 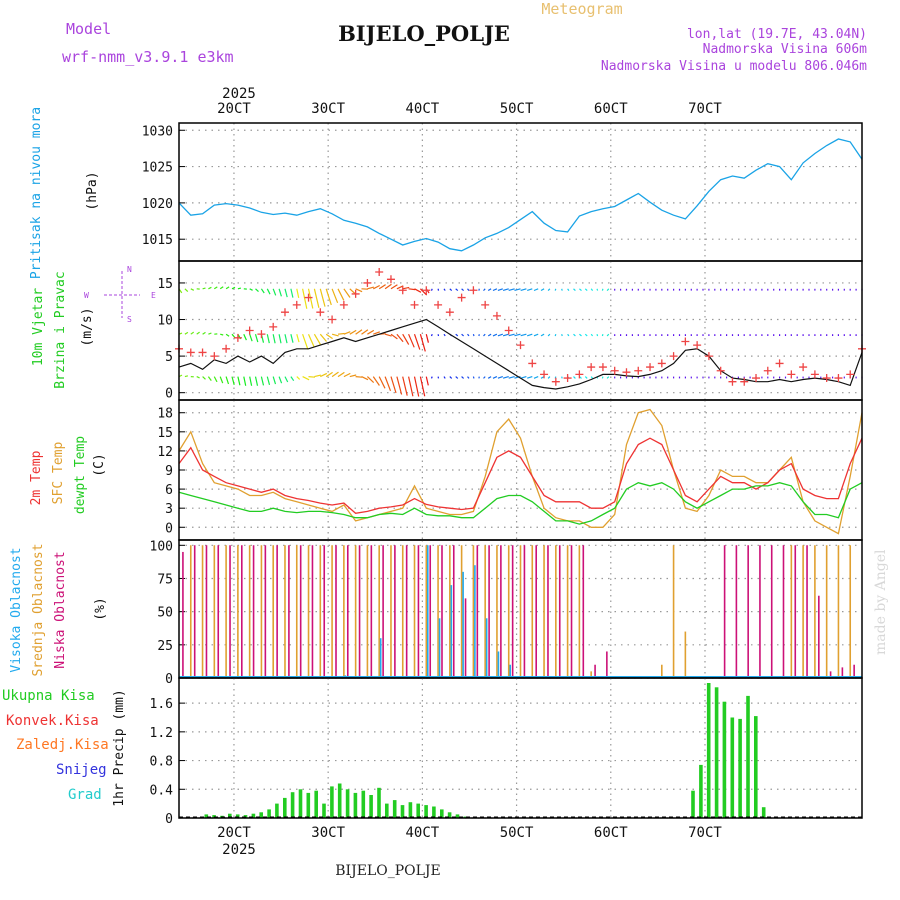 I want to click on y-tick-label: 1.2, so click(x=161, y=733).